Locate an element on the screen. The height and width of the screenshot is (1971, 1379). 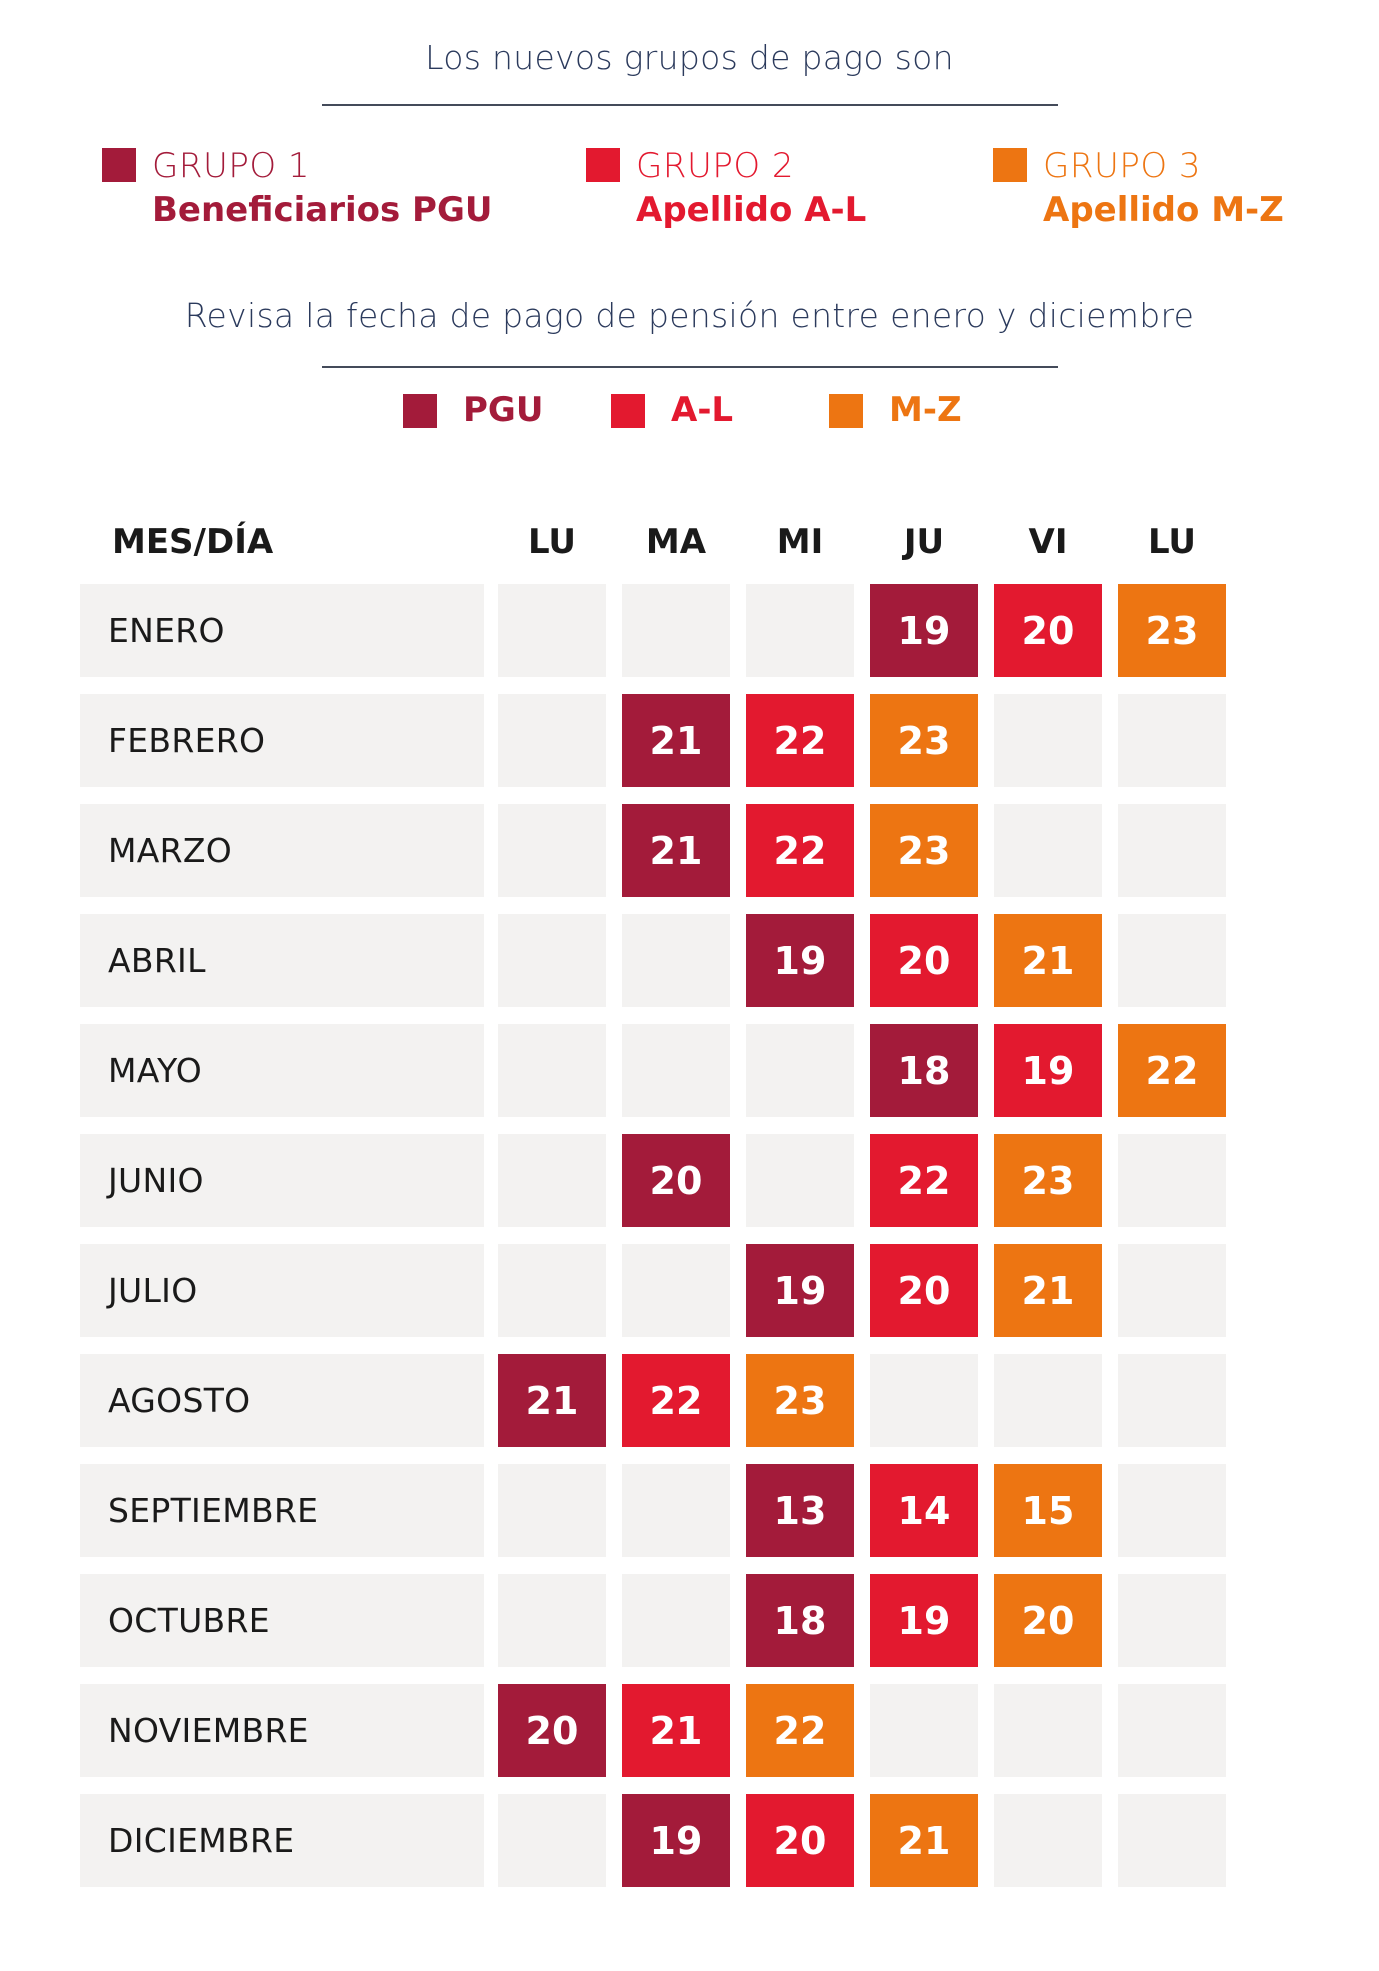
month-cell-noviembre: NOVIEMBRE is located at coordinates (282, 1730).